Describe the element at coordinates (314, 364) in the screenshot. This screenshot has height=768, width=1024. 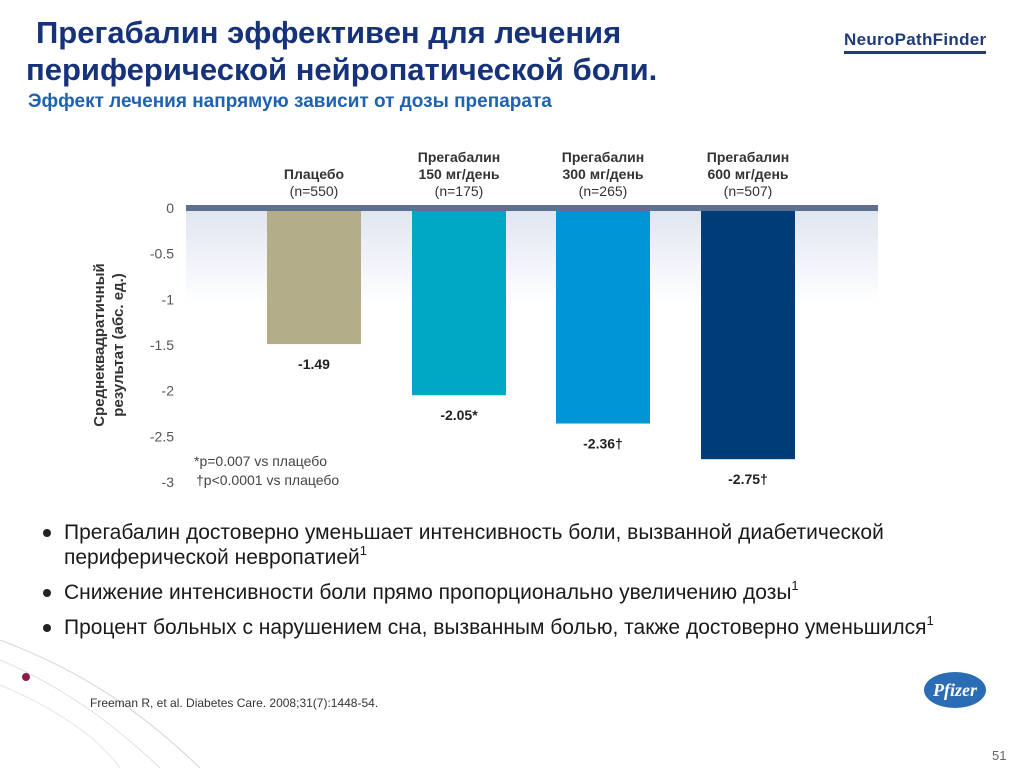
I see `data-label: -1.49` at that location.